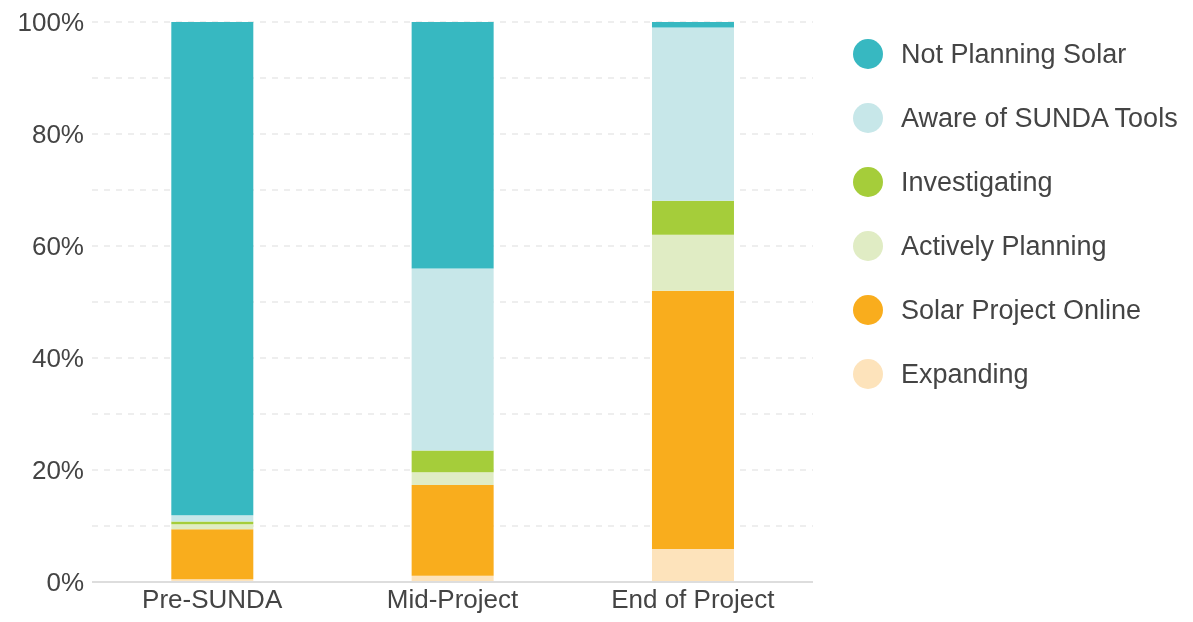 This screenshot has width=1193, height=622. Describe the element at coordinates (453, 599) in the screenshot. I see `x-tick-label: Mid-Project` at that location.